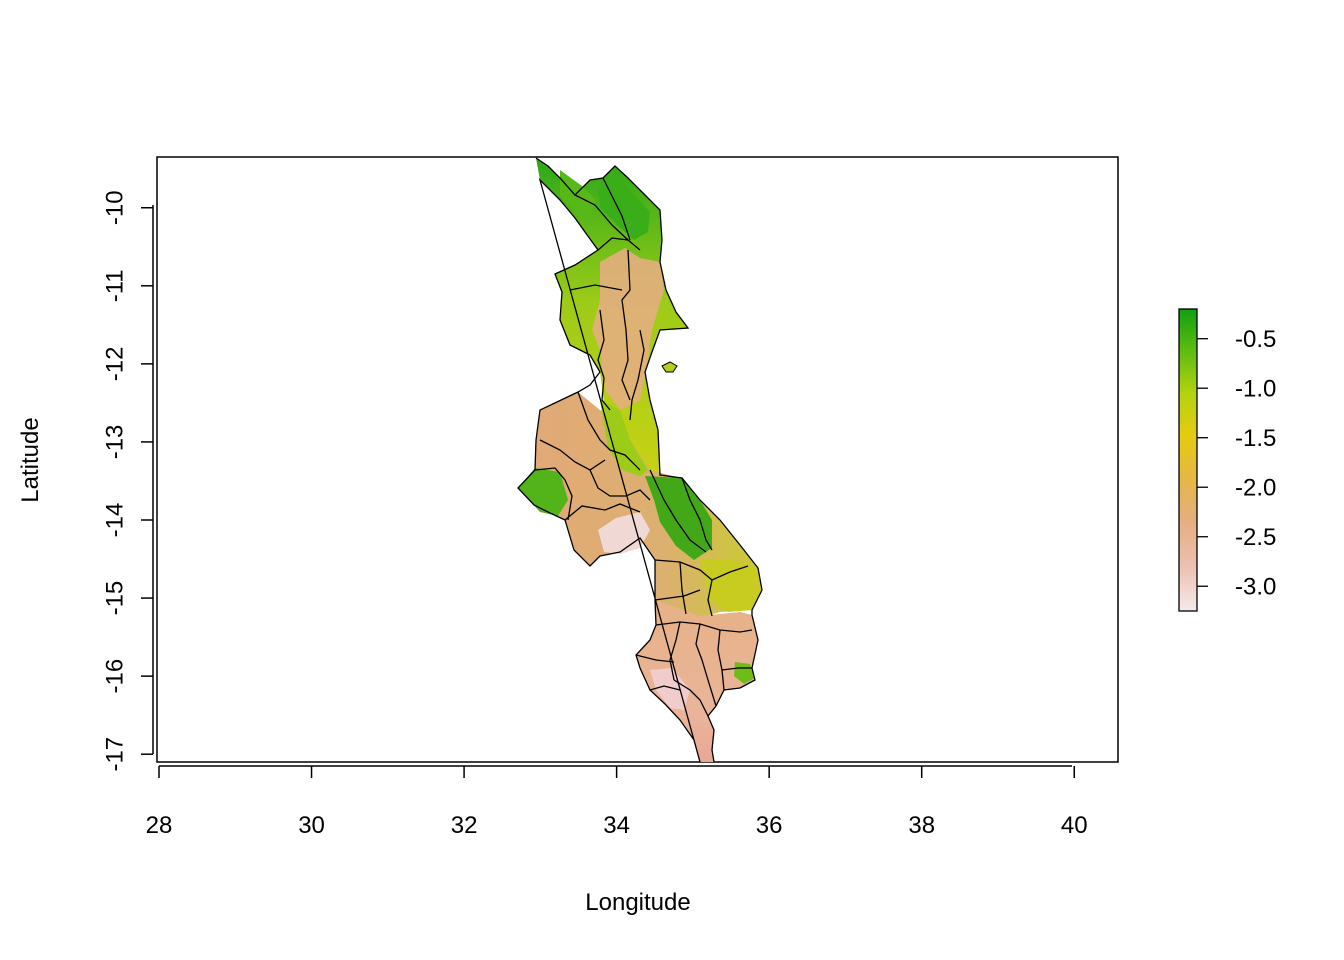  Describe the element at coordinates (127, 481) in the screenshot. I see `y-axis: -10 -11 -12 -13 -14 -15 -16 -17` at that location.